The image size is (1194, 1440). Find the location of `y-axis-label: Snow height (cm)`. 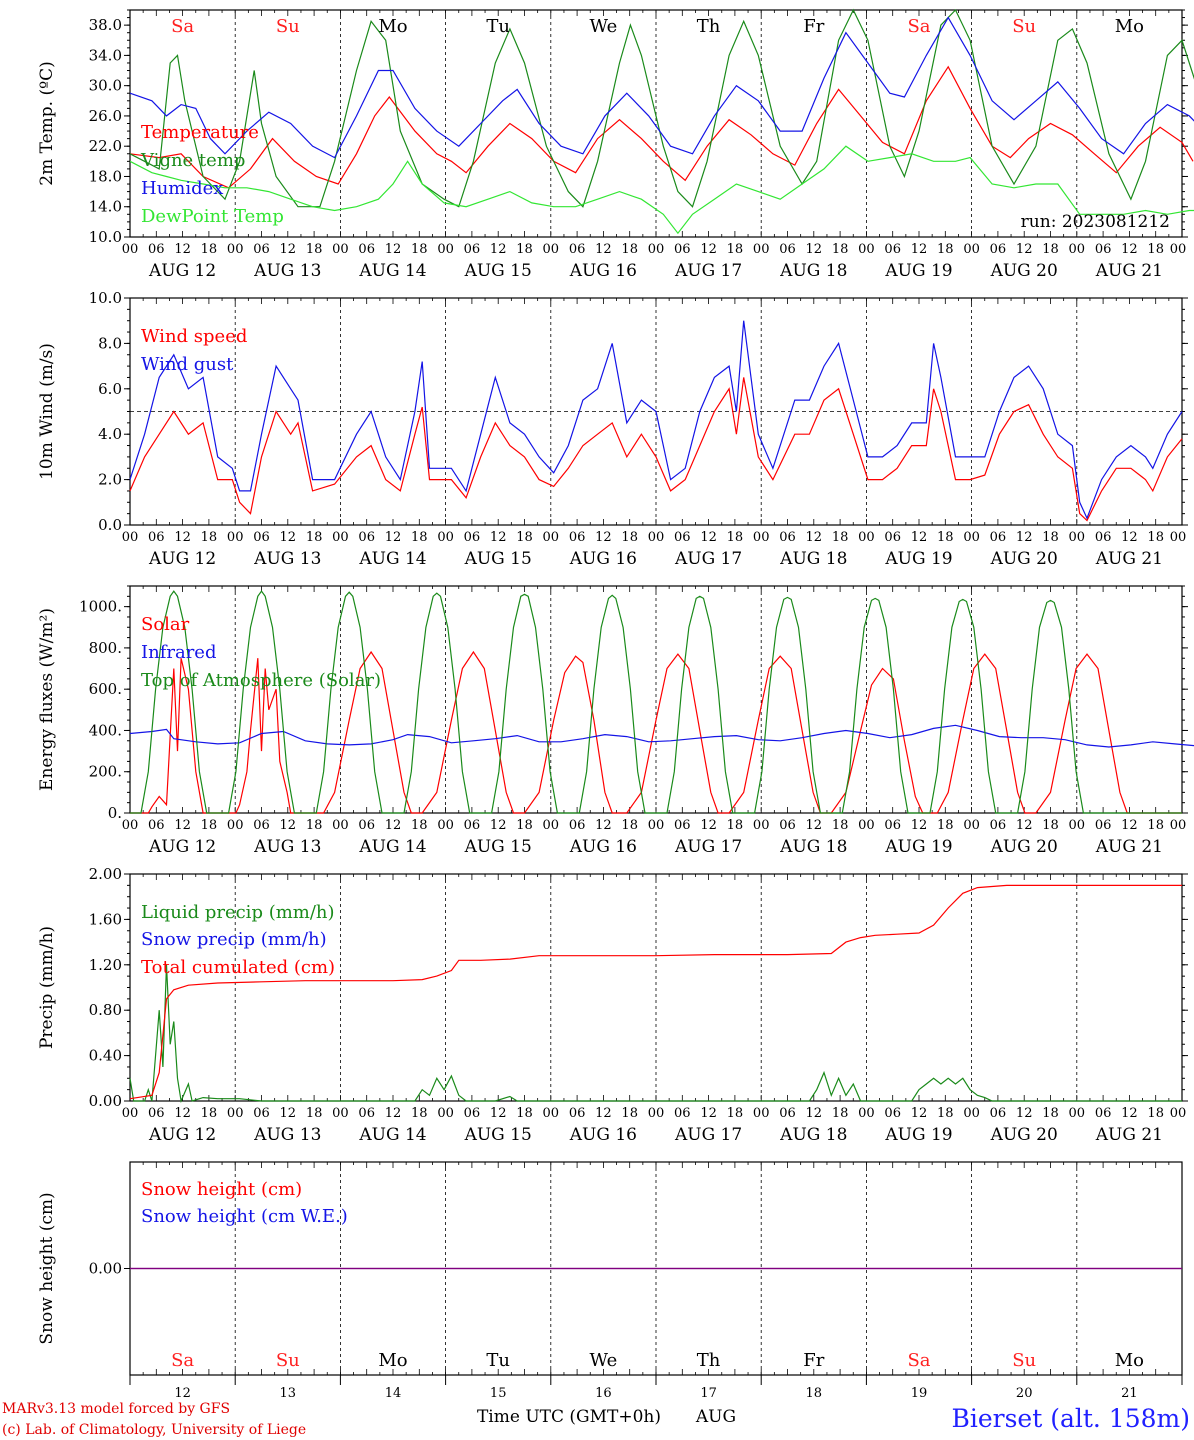

y-axis-label: Snow height (cm) is located at coordinates (47, 1268).